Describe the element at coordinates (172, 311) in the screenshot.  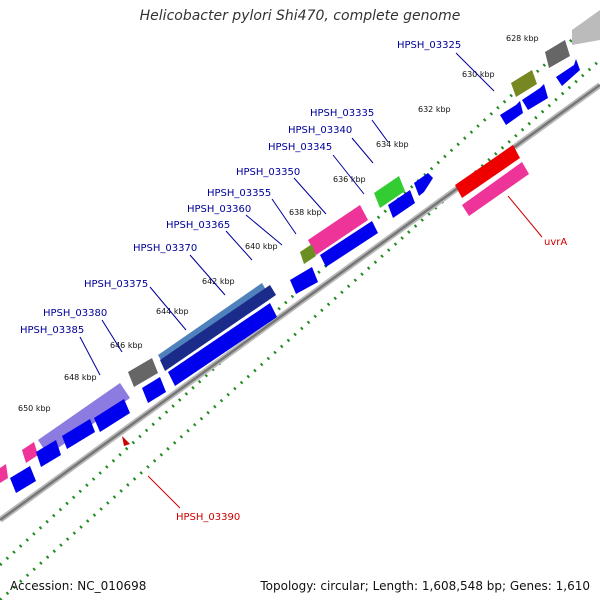
I see `scale-tick-label: 644 kbp` at that location.